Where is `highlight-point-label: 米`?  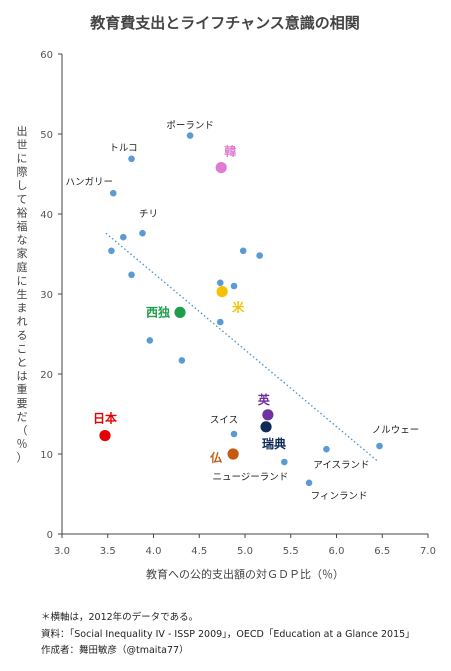 highlight-point-label: 米 is located at coordinates (238, 307).